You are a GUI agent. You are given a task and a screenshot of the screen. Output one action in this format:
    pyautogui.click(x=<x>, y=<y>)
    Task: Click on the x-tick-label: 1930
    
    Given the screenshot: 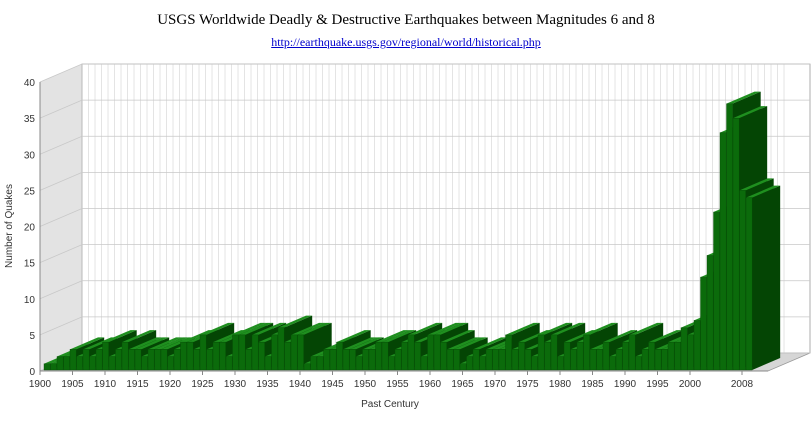 What is the action you would take?
    pyautogui.click(x=235, y=384)
    